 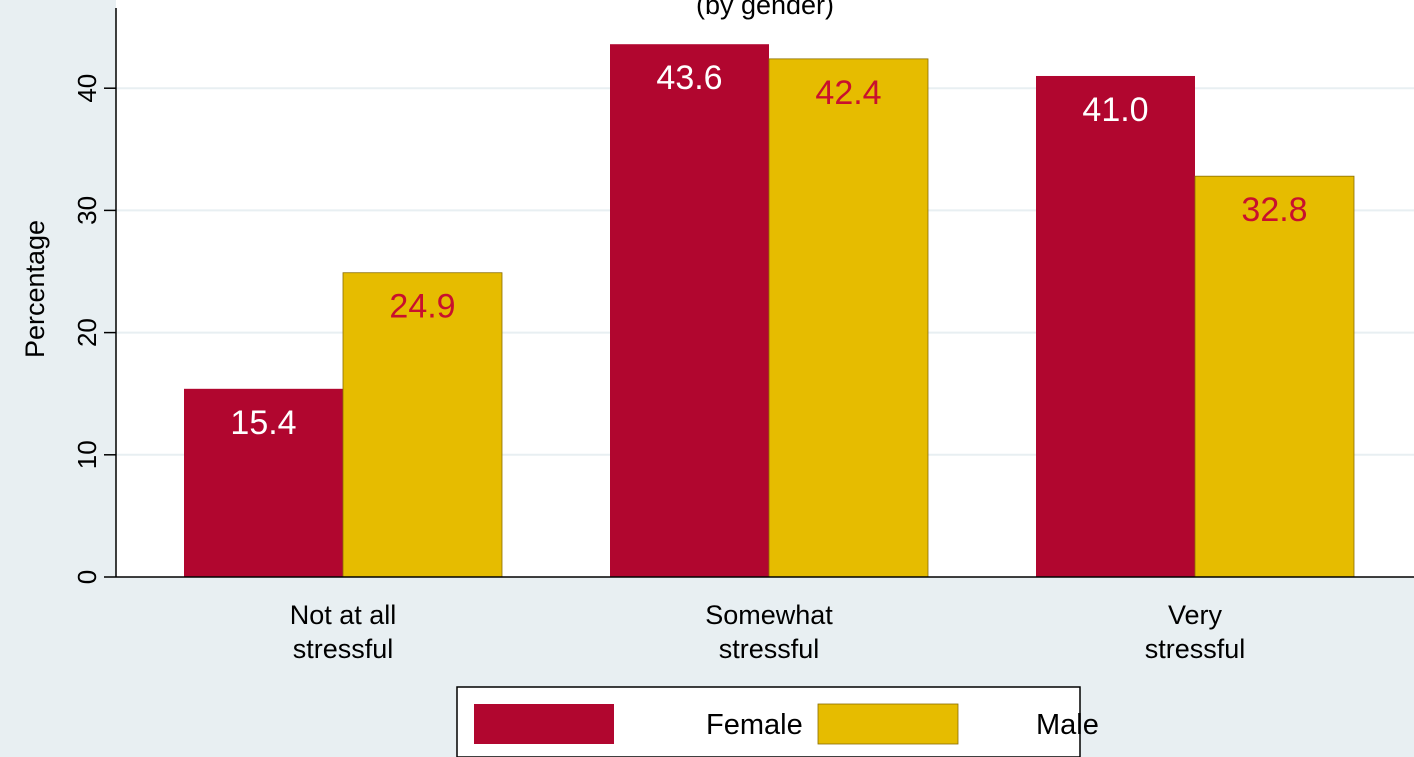 I want to click on legend-label-male: Male, so click(x=1067, y=725).